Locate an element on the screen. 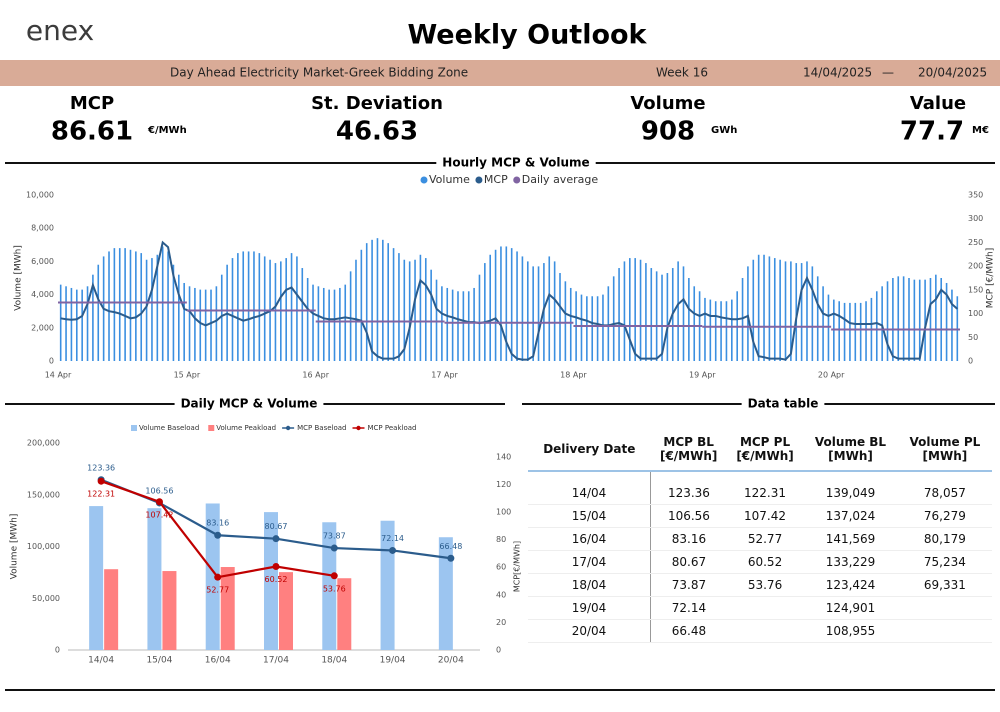  y-tick-label: 200,000 is located at coordinates (43, 443).